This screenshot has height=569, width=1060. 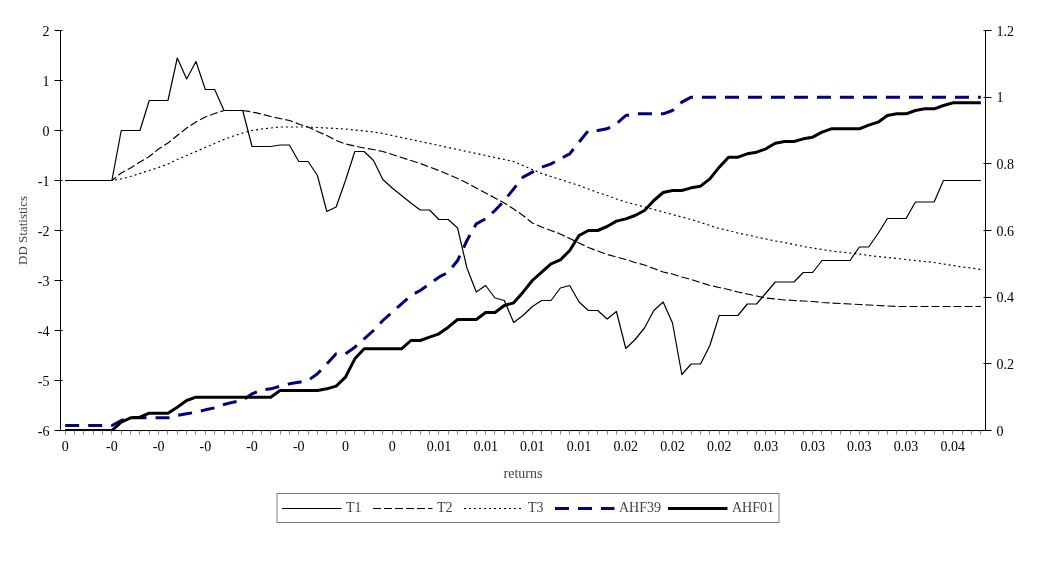 What do you see at coordinates (46, 31) in the screenshot?
I see `y-tick-label: 2` at bounding box center [46, 31].